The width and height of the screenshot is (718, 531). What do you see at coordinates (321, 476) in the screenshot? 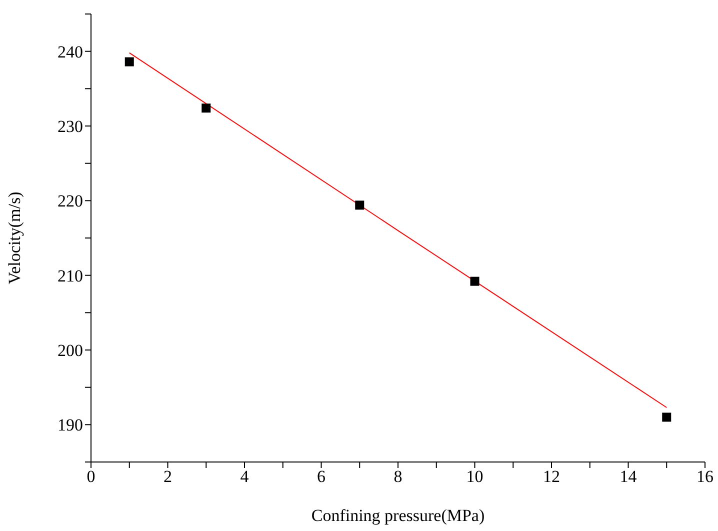
I see `x-tick-label: 6` at bounding box center [321, 476].